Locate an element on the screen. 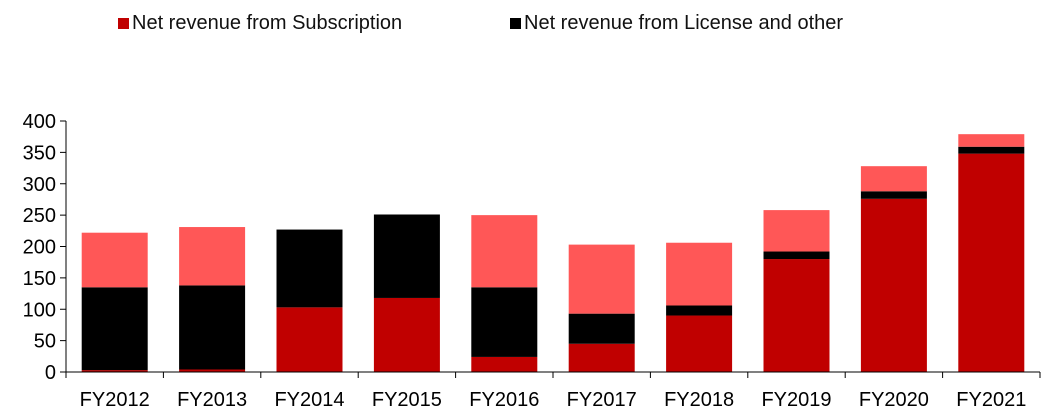 This screenshot has width=1044, height=419. y-tick-label: 0 is located at coordinates (50, 373).